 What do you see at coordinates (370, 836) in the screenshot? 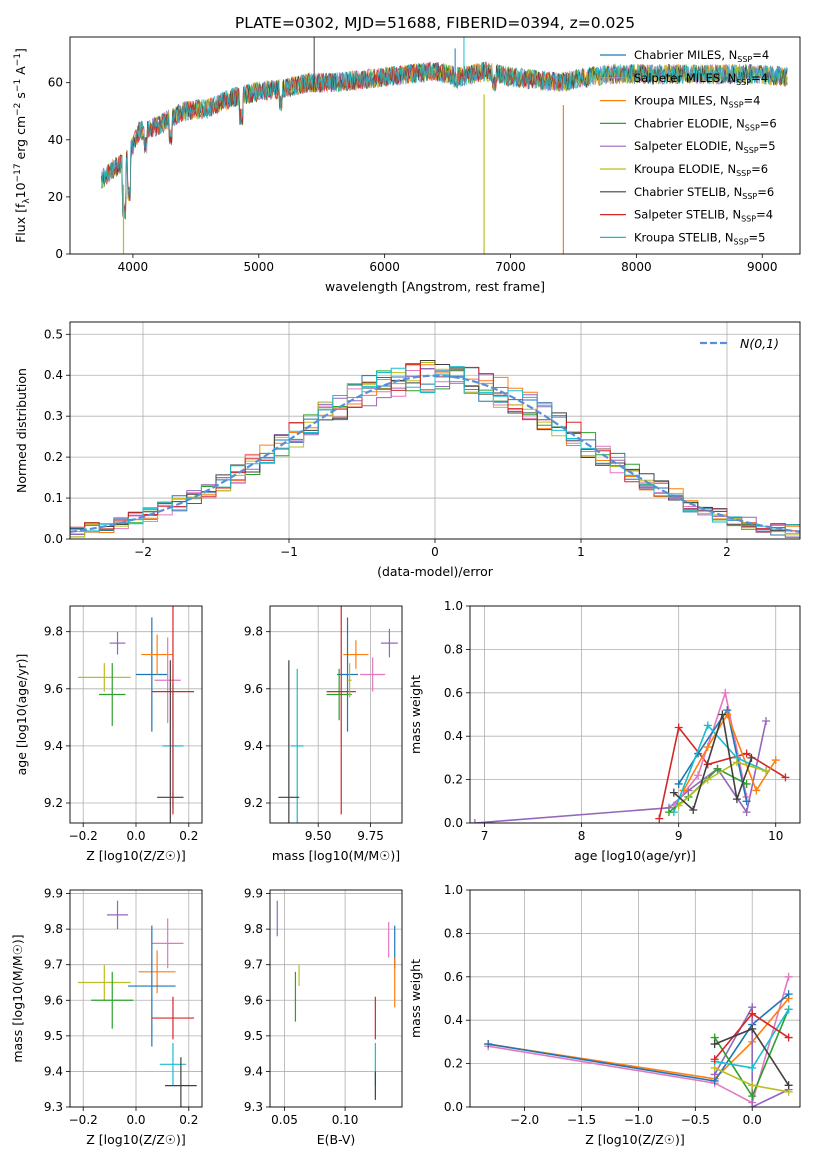
I see `x-tick-label: 9.75` at bounding box center [370, 836].